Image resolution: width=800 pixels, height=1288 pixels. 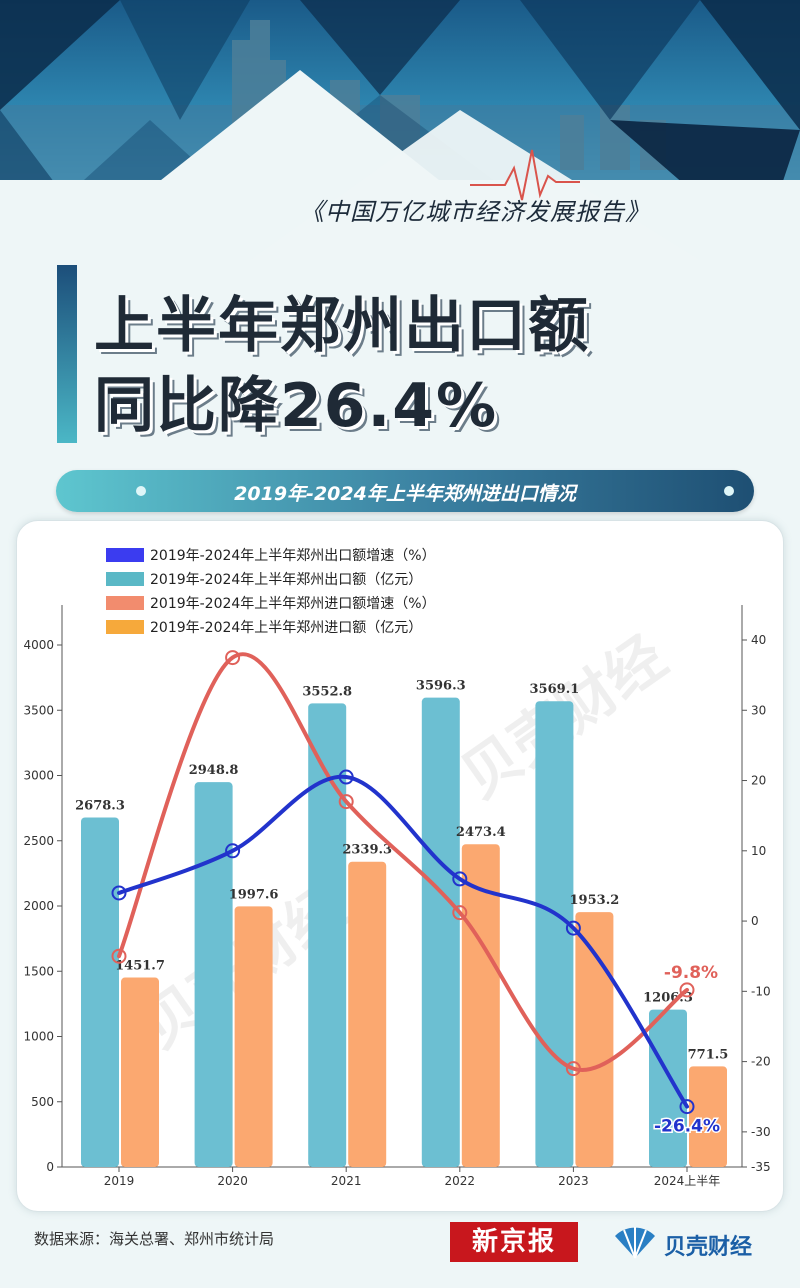 I want to click on export-value-label: 3569.1, so click(x=555, y=689).